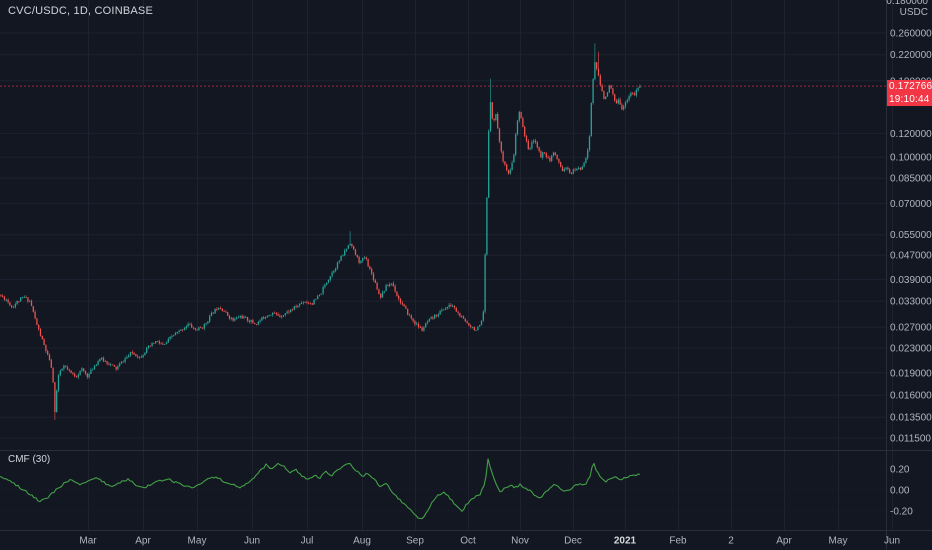 The height and width of the screenshot is (550, 932). I want to click on price-tick-label: 0.220000, so click(911, 55).